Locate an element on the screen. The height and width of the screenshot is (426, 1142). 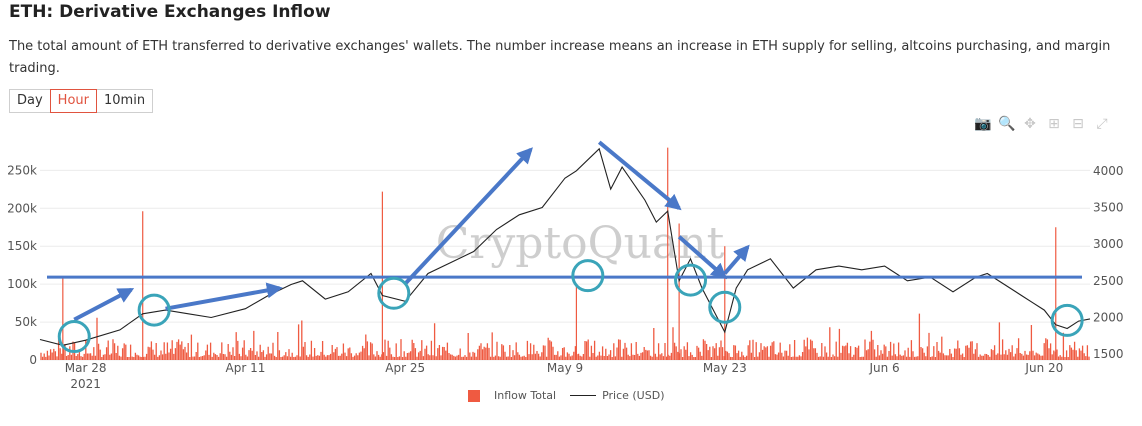
right-tick-label: 3500 is located at coordinates (1108, 207).